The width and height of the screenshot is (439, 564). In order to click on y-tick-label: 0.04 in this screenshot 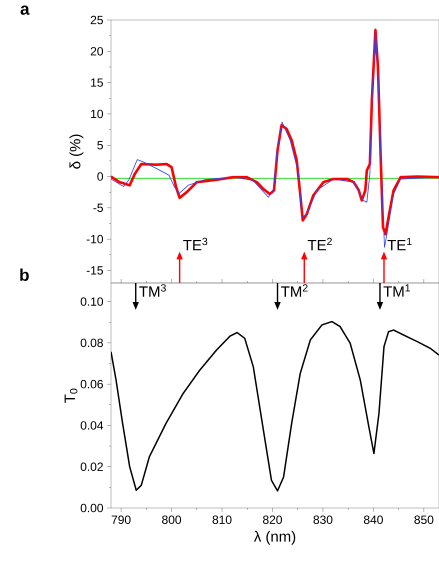, I will do `click(92, 425)`.